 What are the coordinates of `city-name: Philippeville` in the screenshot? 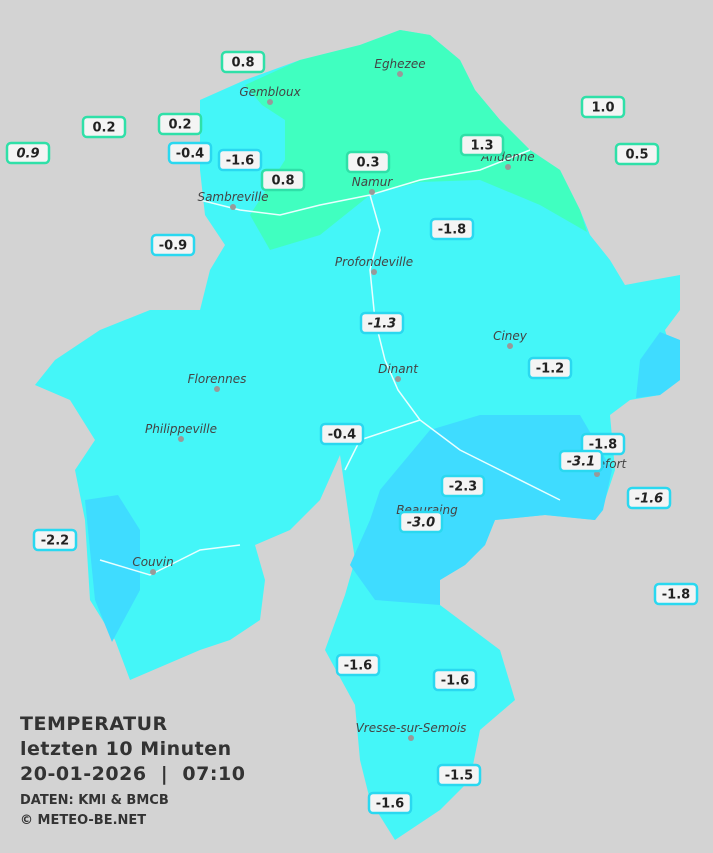 It's located at (181, 429).